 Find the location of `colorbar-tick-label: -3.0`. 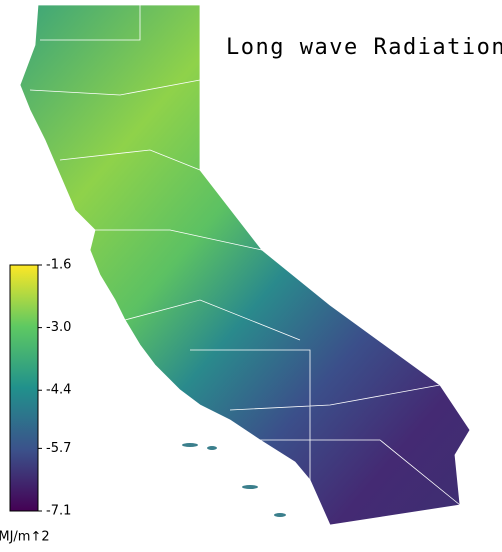

colorbar-tick-label: -3.0 is located at coordinates (58, 327).